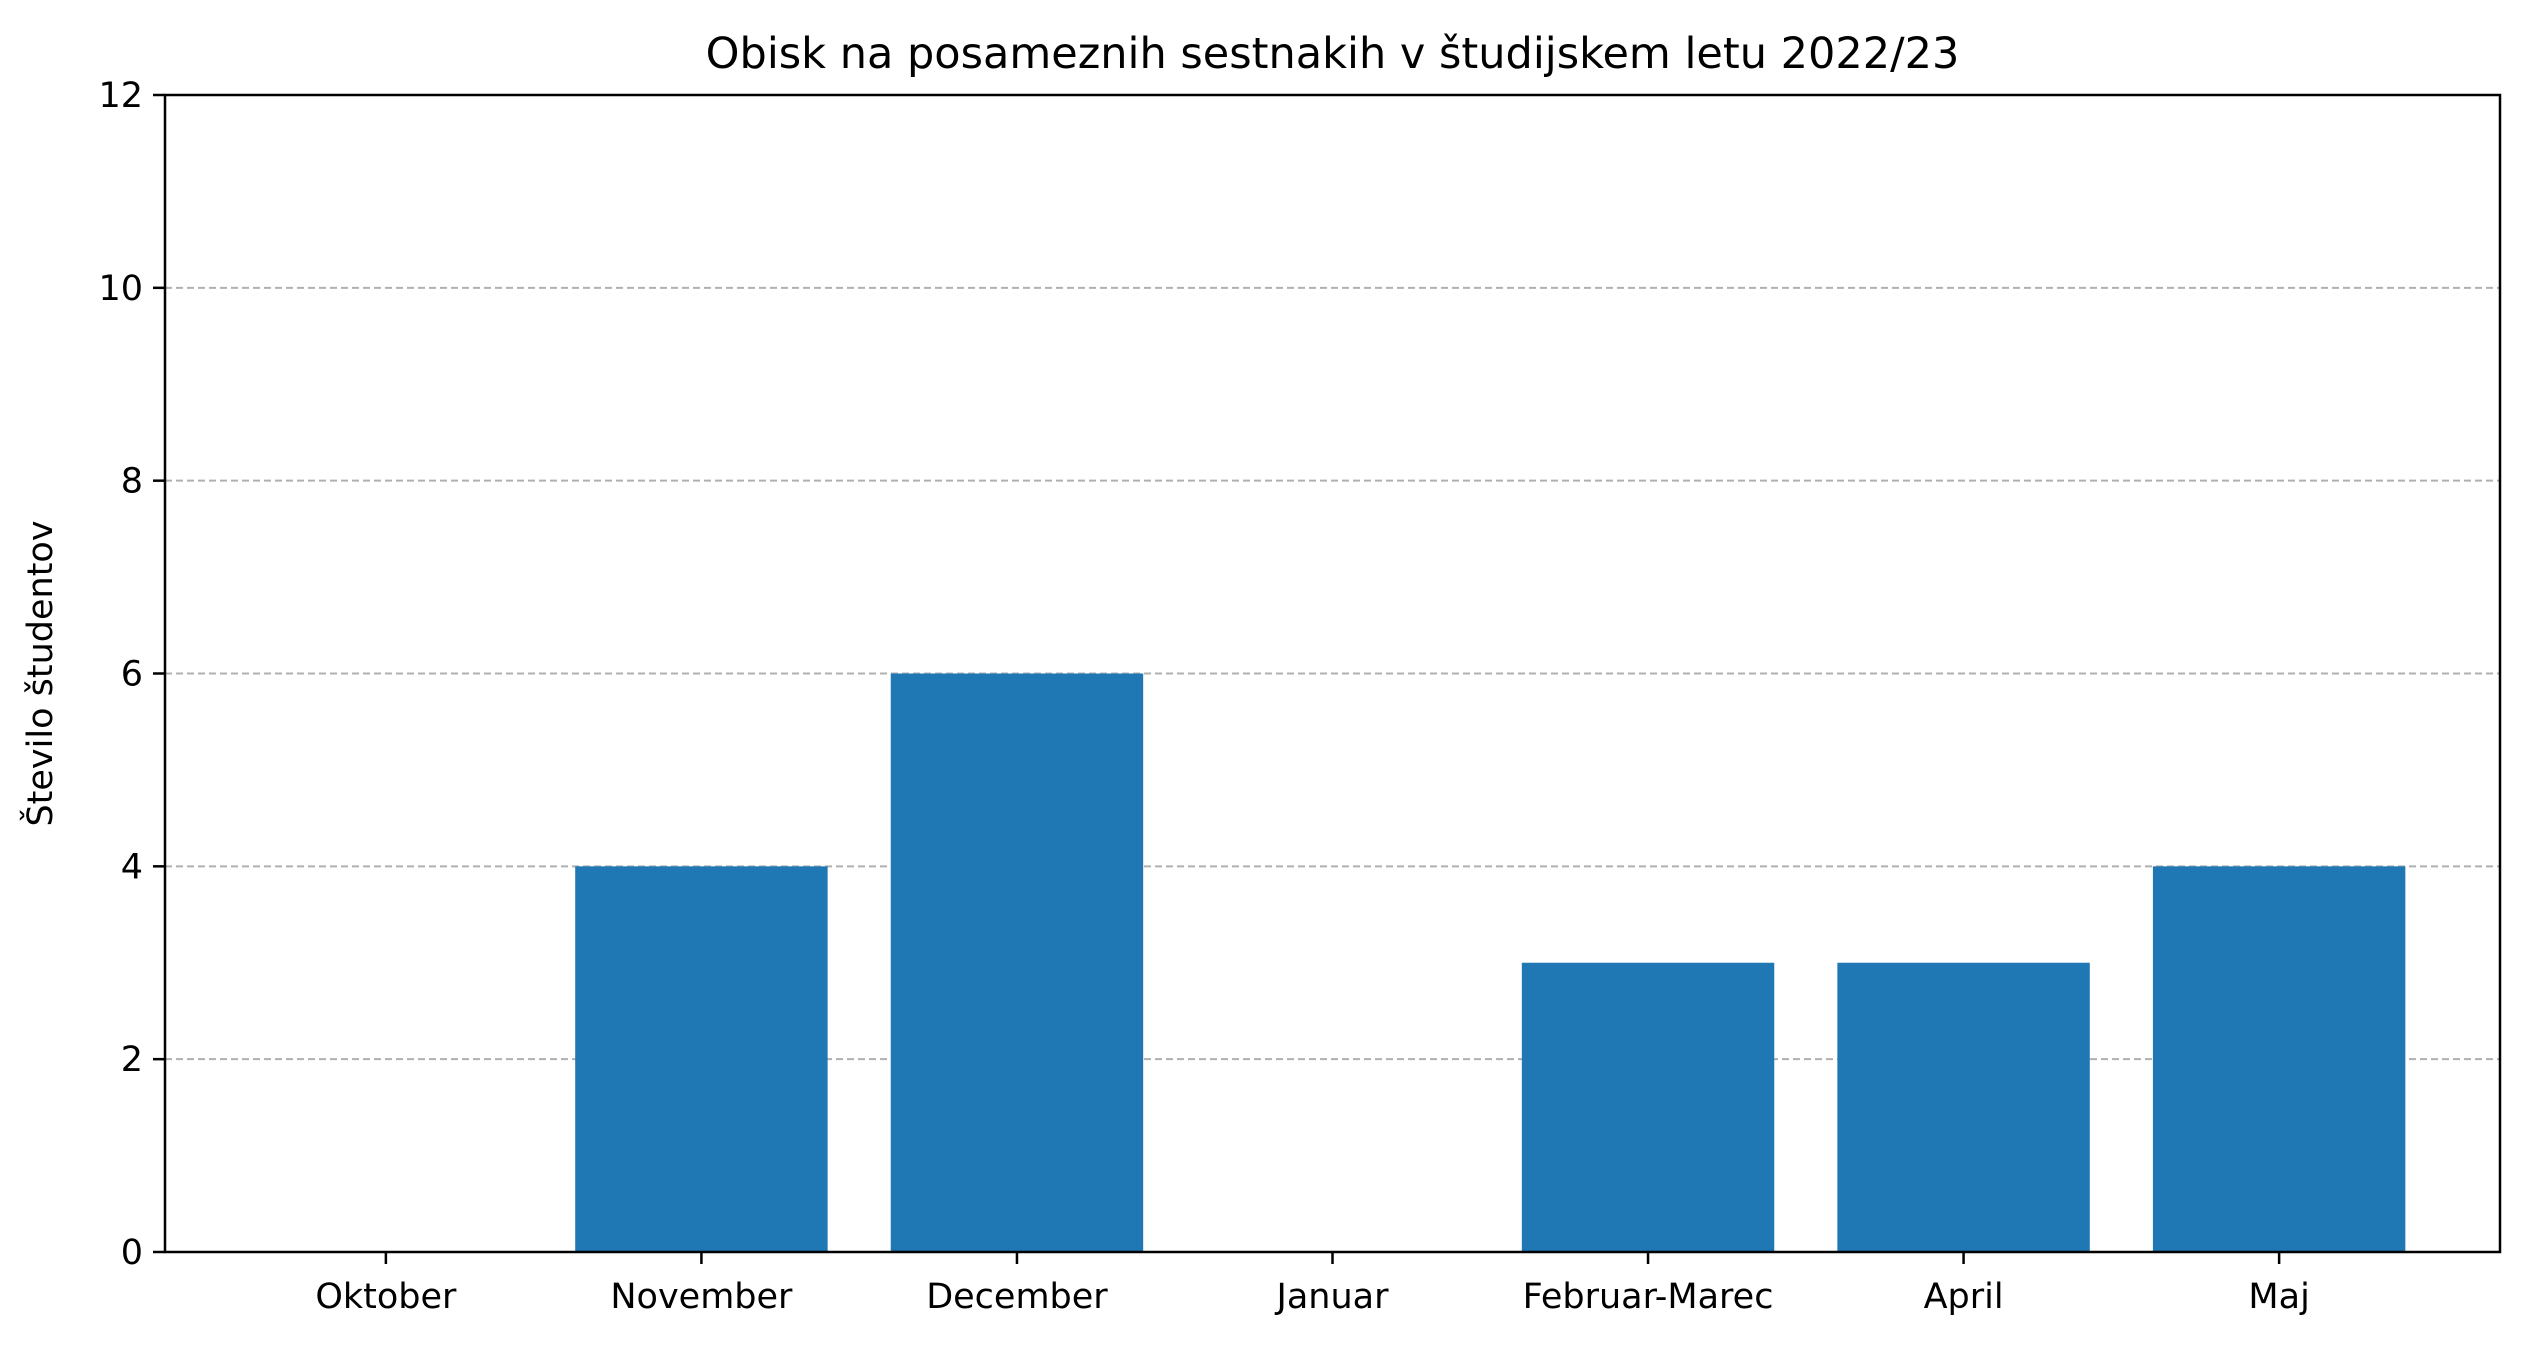 Image resolution: width=2523 pixels, height=1353 pixels. What do you see at coordinates (2279, 1059) in the screenshot?
I see `bar-maj` at bounding box center [2279, 1059].